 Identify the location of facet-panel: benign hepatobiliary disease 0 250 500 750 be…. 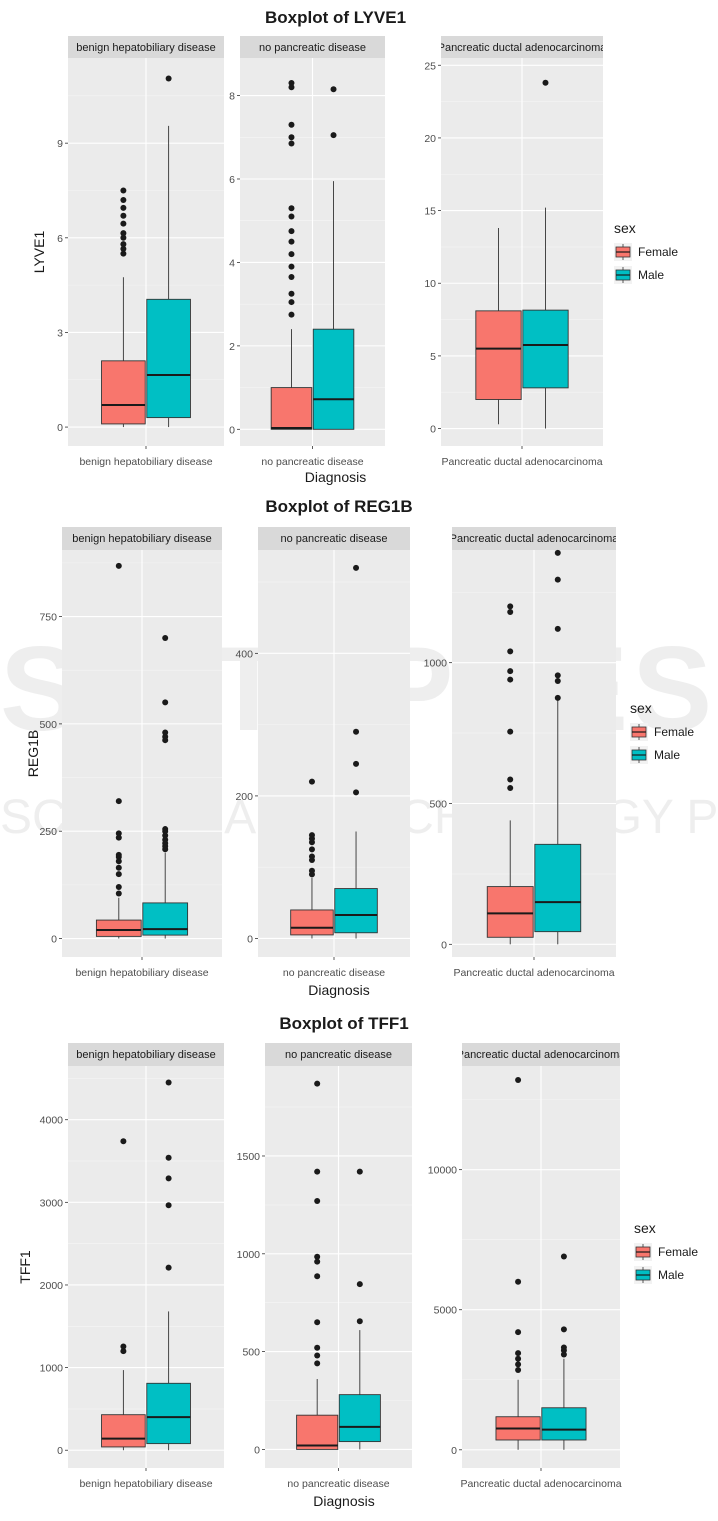
(130, 753).